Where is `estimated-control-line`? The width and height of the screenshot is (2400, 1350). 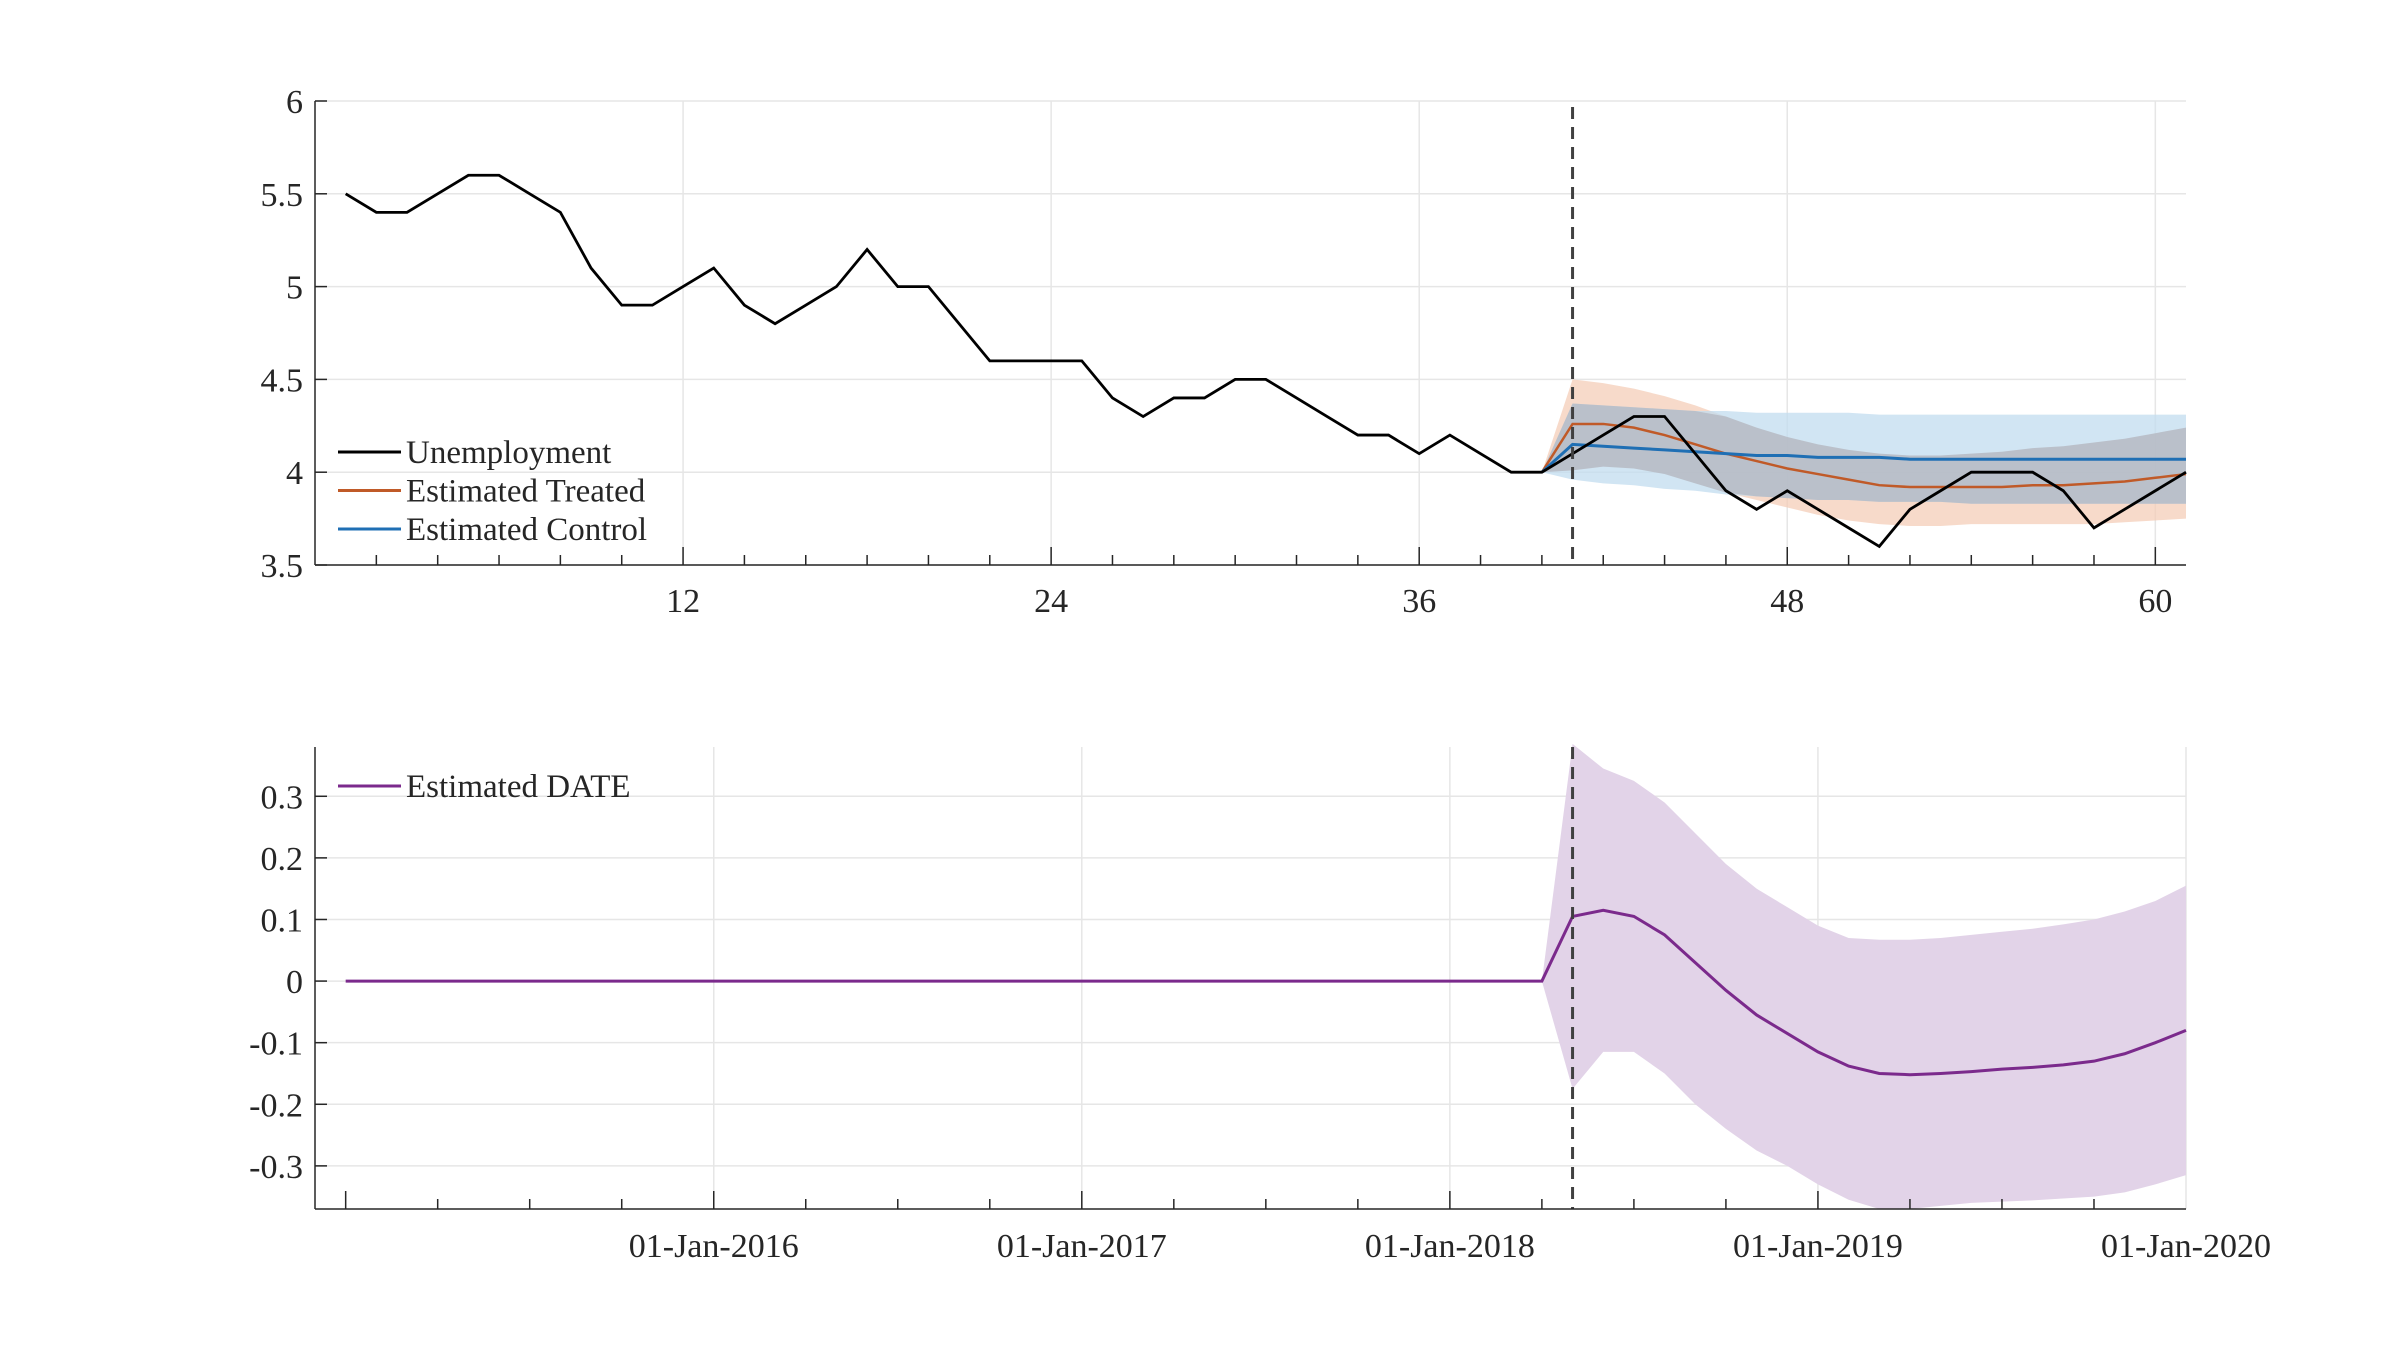
estimated-control-line is located at coordinates (1863, 458).